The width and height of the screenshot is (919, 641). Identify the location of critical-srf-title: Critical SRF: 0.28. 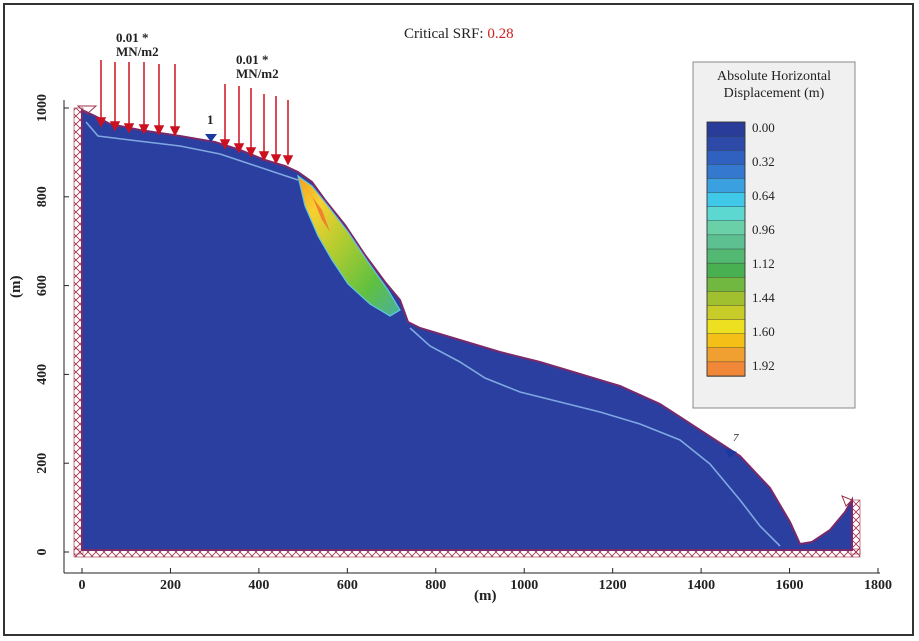
(459, 34).